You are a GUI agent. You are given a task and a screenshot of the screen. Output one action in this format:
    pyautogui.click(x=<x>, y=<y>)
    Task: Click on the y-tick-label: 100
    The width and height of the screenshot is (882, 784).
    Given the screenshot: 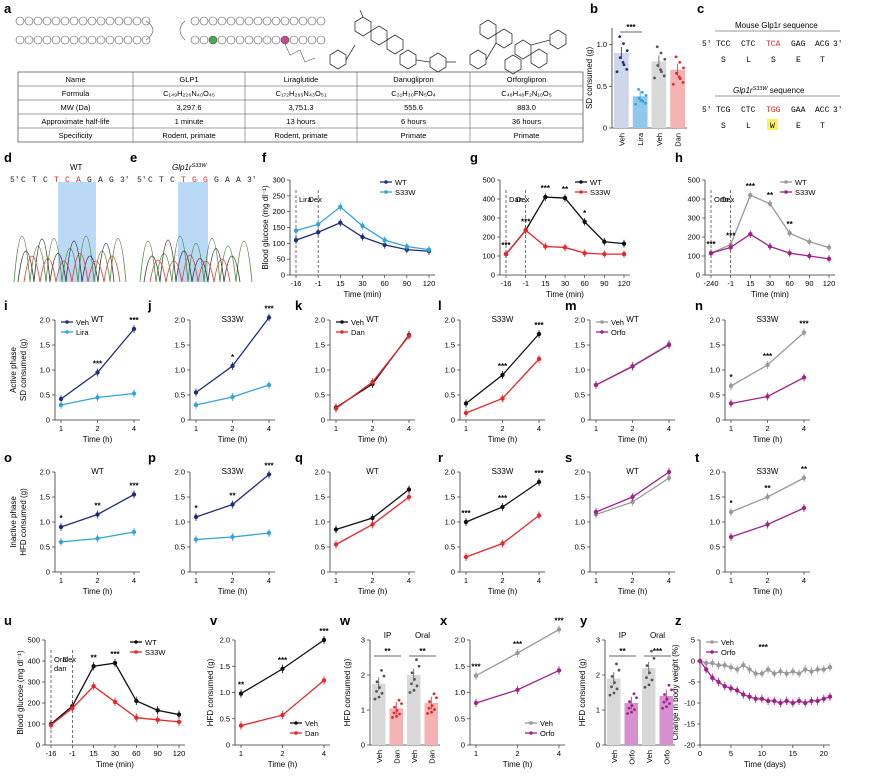 What is the action you would take?
    pyautogui.click(x=693, y=256)
    